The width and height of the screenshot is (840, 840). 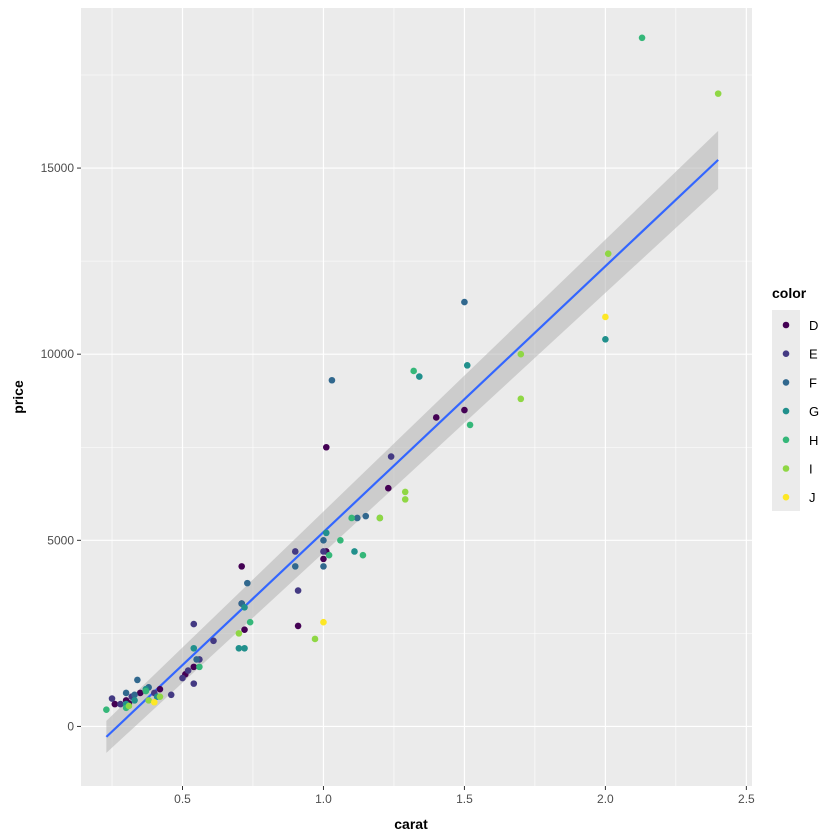 What do you see at coordinates (786, 440) in the screenshot?
I see `legend-key-h` at bounding box center [786, 440].